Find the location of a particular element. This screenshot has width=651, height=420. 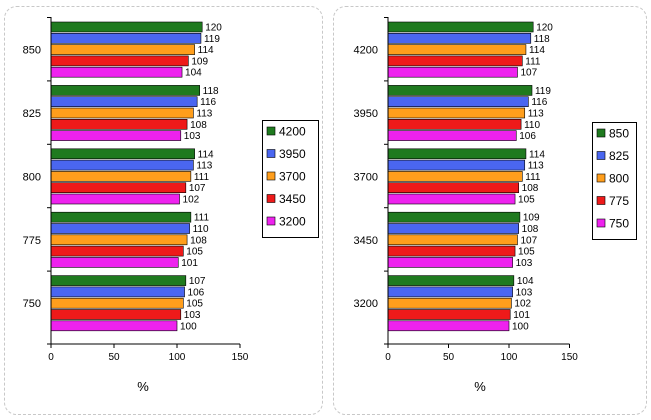

category-tick-label: 3700 is located at coordinates (366, 177).